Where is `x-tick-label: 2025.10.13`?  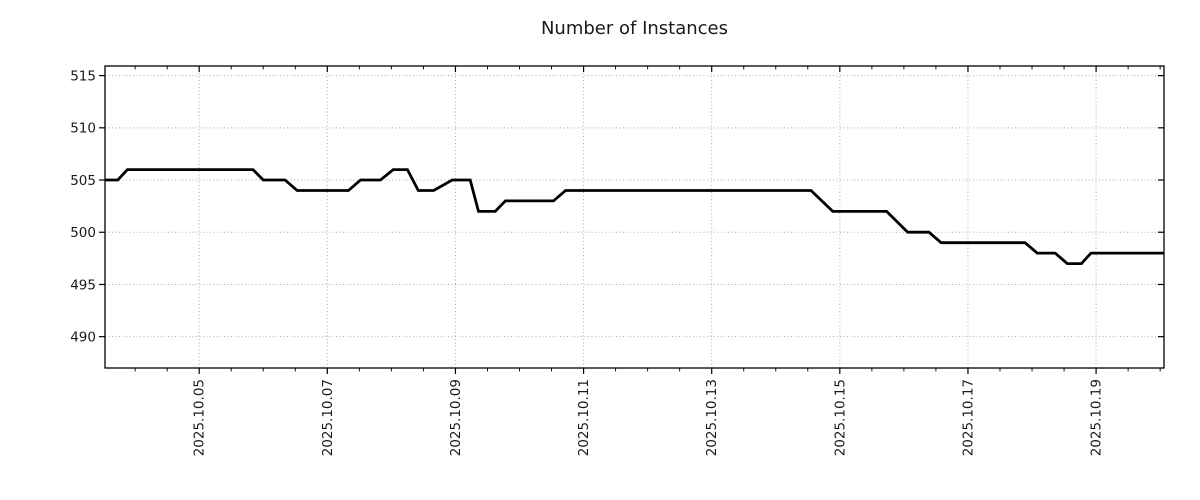
x-tick-label: 2025.10.13 is located at coordinates (712, 417).